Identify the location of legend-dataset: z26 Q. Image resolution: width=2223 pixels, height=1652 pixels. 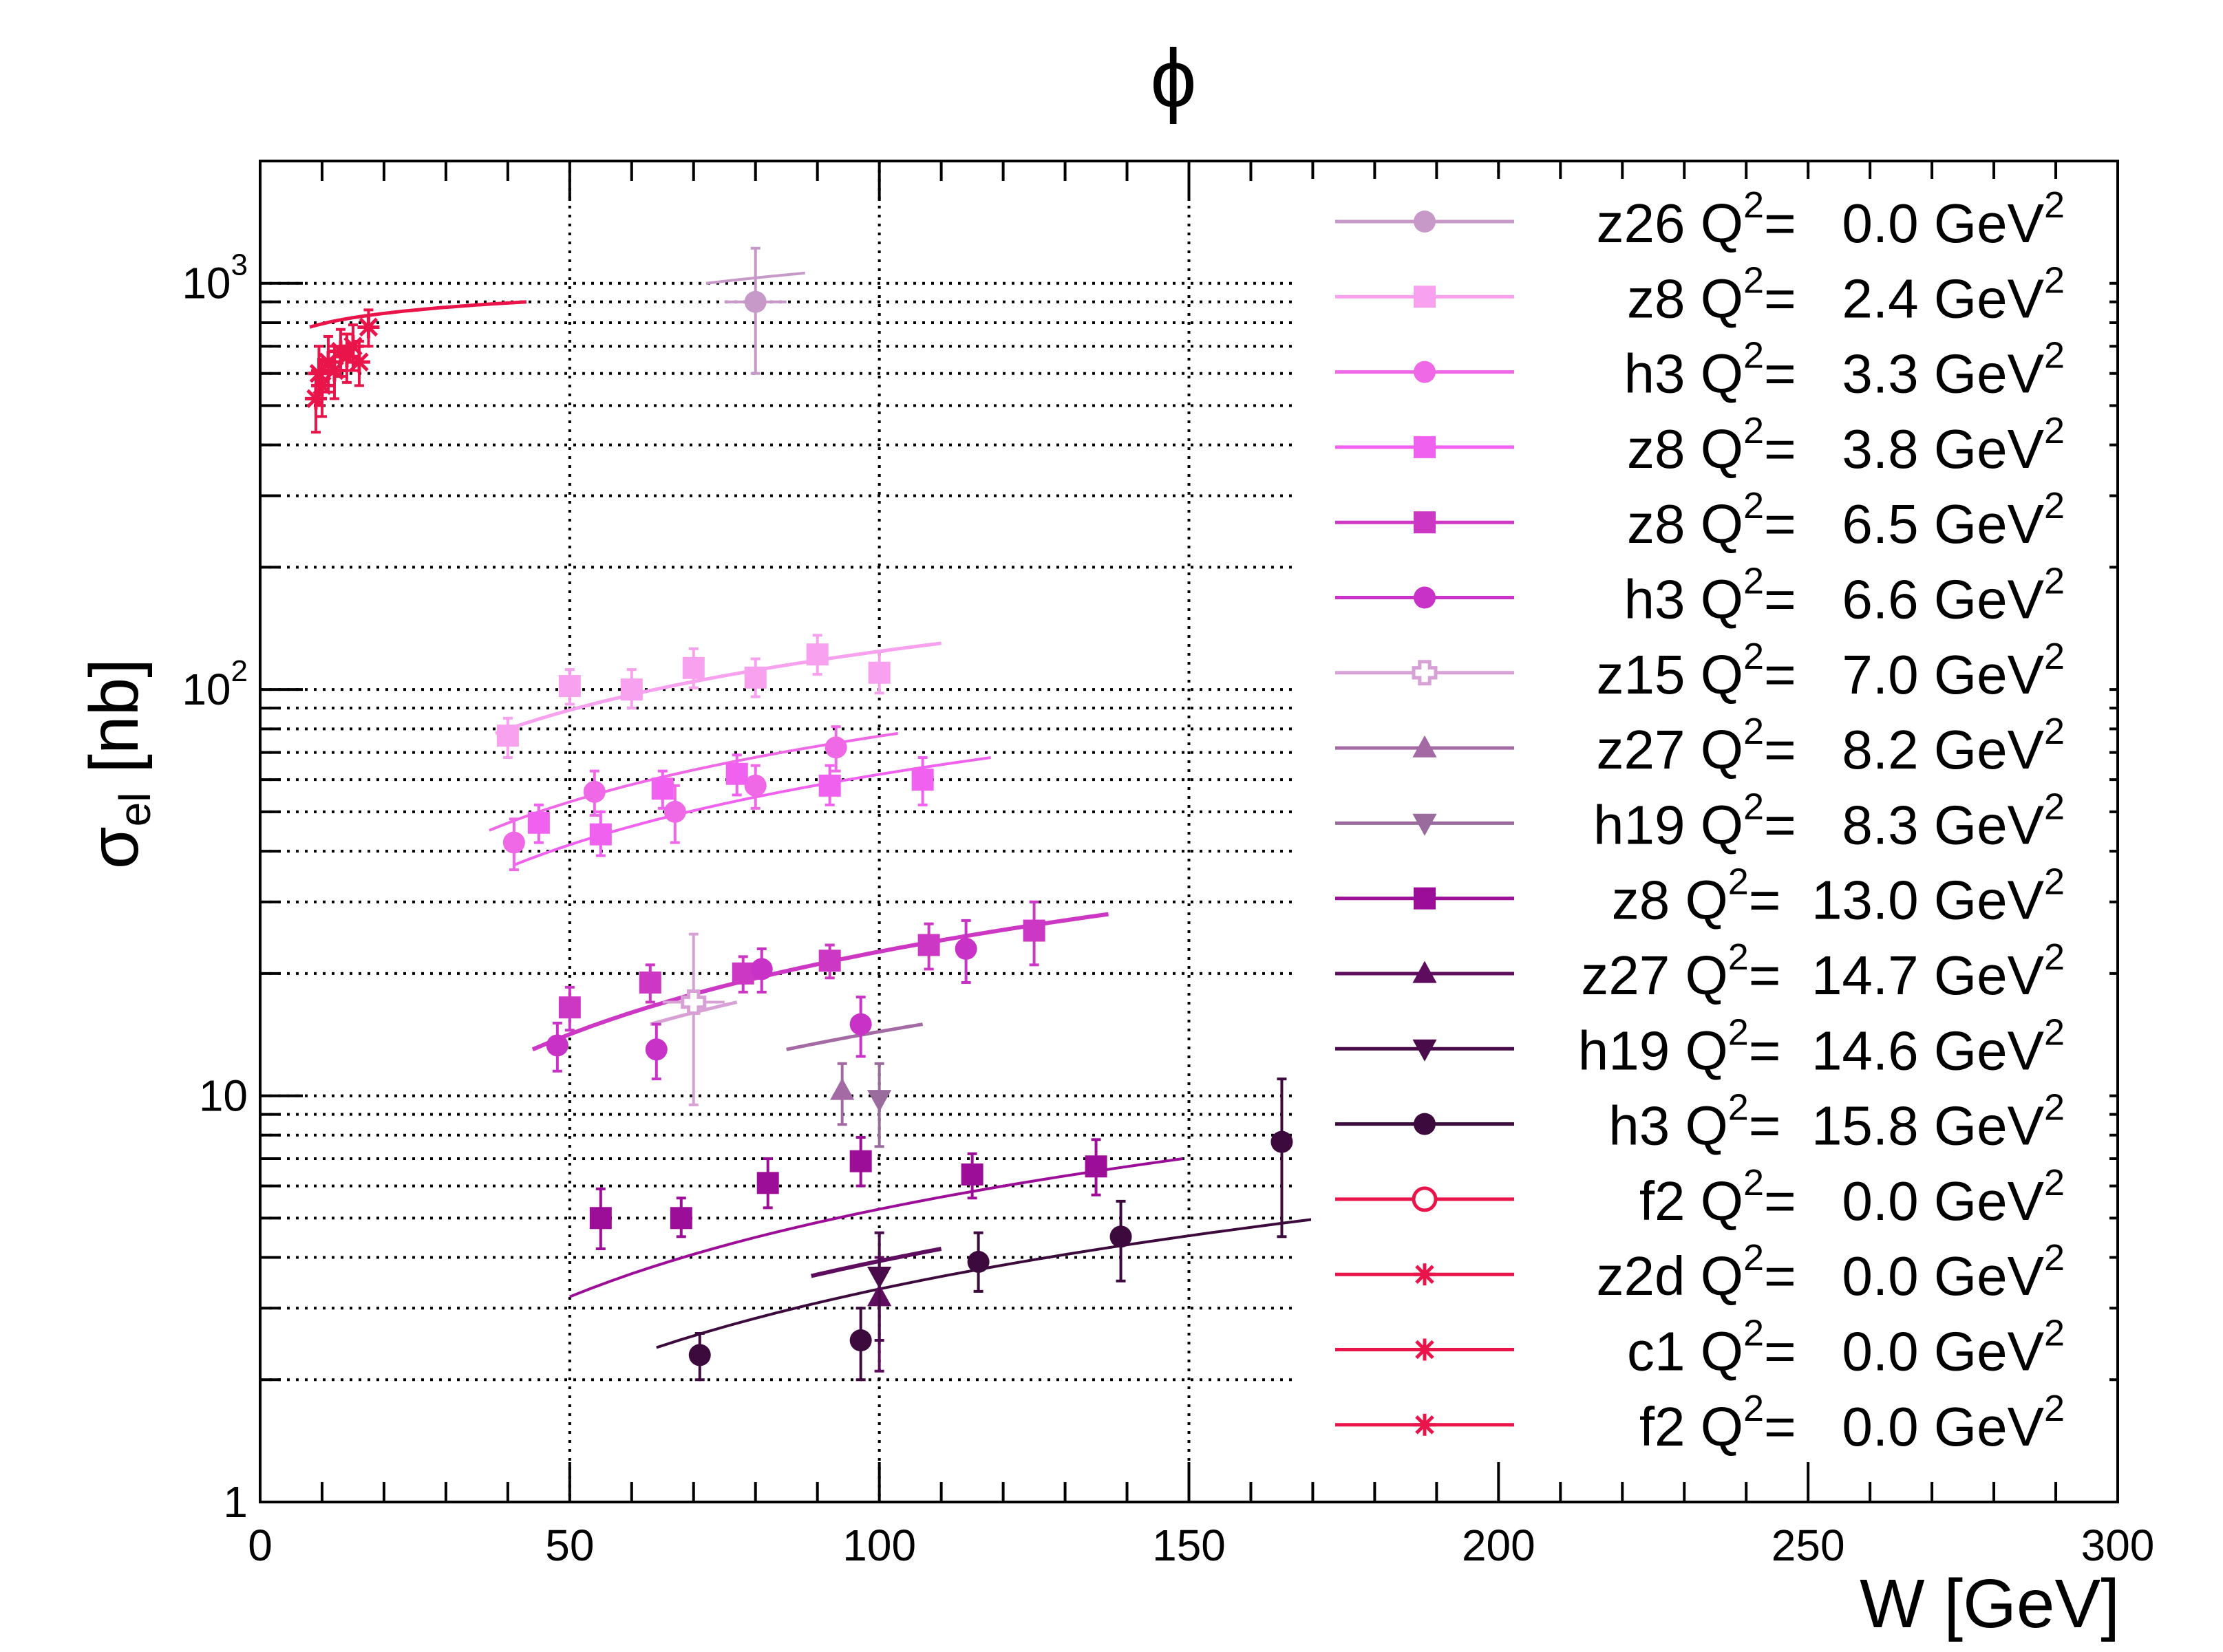
(1670, 223).